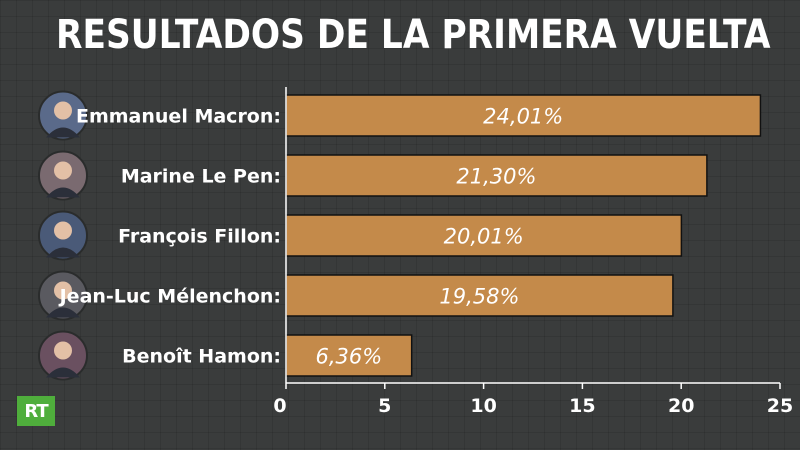  Describe the element at coordinates (496, 177) in the screenshot. I see `bar-value-label: 21,30%` at that location.